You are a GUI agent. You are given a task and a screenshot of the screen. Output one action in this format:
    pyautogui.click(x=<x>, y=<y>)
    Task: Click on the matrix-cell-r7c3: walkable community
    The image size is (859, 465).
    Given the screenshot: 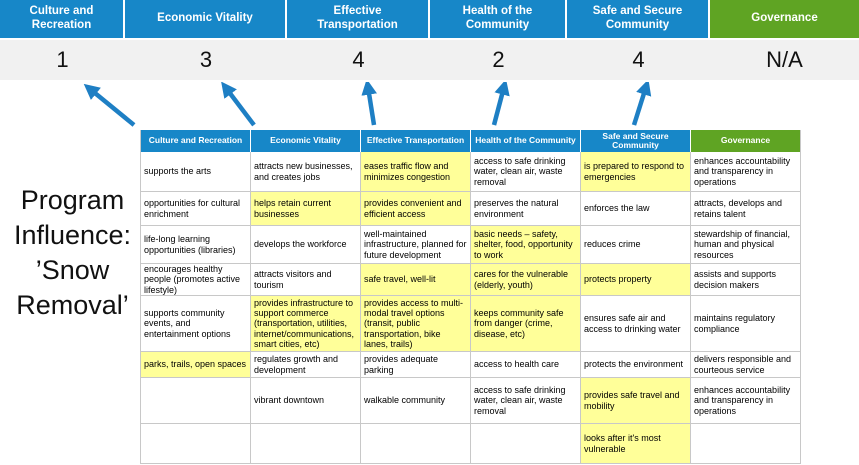 What is the action you would take?
    pyautogui.click(x=416, y=401)
    